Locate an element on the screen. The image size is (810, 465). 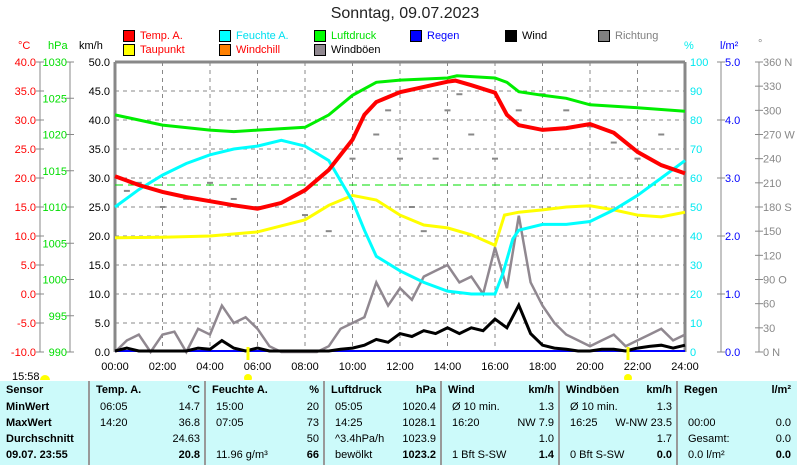
table-cell: km/h is located at coordinates (659, 390).